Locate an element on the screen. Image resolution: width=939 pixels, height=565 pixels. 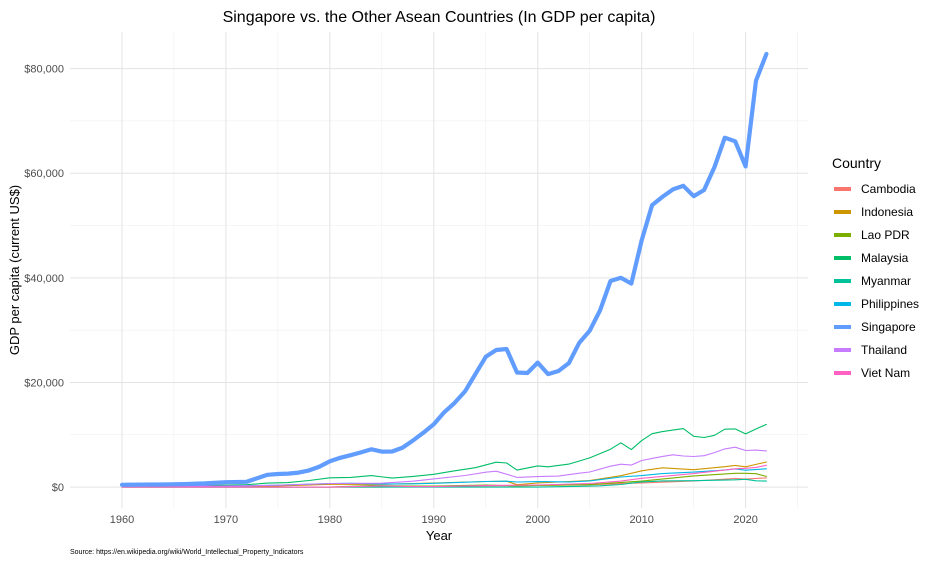
series-line-malaysia is located at coordinates (444, 455).